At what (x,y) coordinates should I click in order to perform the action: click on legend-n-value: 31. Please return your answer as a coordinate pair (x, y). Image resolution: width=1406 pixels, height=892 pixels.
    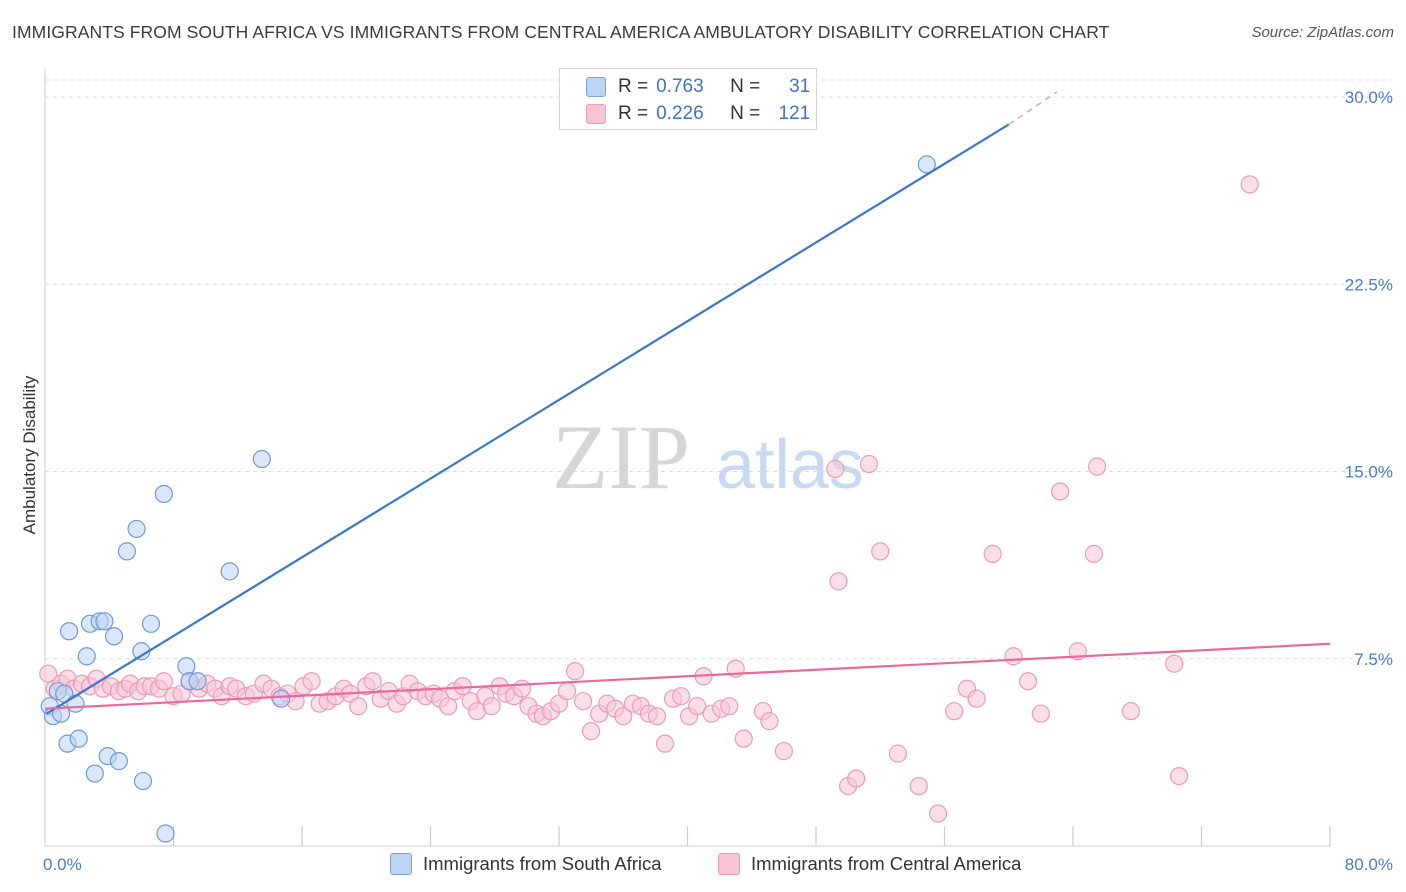
    Looking at the image, I should click on (800, 86).